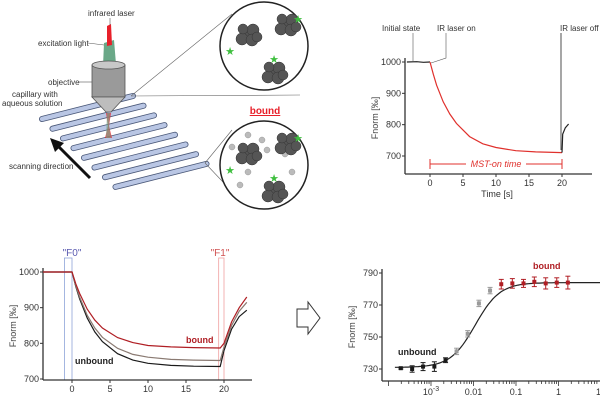  I want to click on annotation-mst-on-time: MST-on time, so click(496, 164).